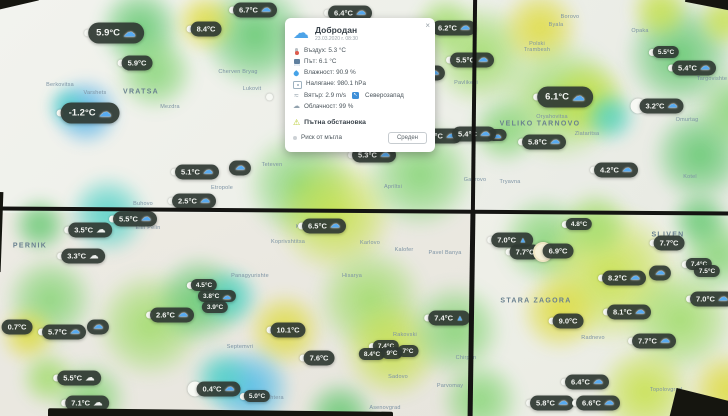 This screenshot has height=416, width=728. What do you see at coordinates (356, 96) in the screenshot?
I see `wind-direction-icon: ↖` at bounding box center [356, 96].